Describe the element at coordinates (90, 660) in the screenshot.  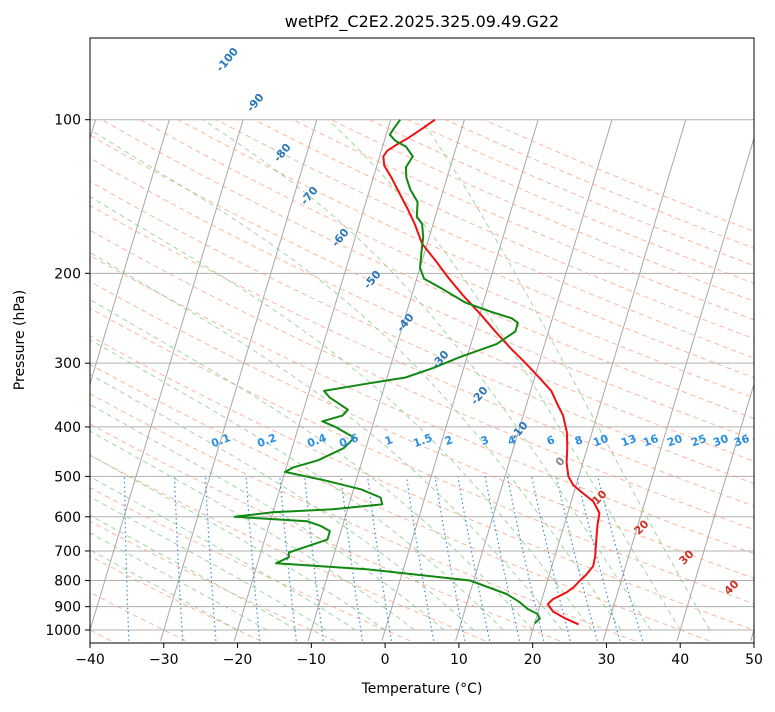
I see `x-tick-label: −40` at that location.